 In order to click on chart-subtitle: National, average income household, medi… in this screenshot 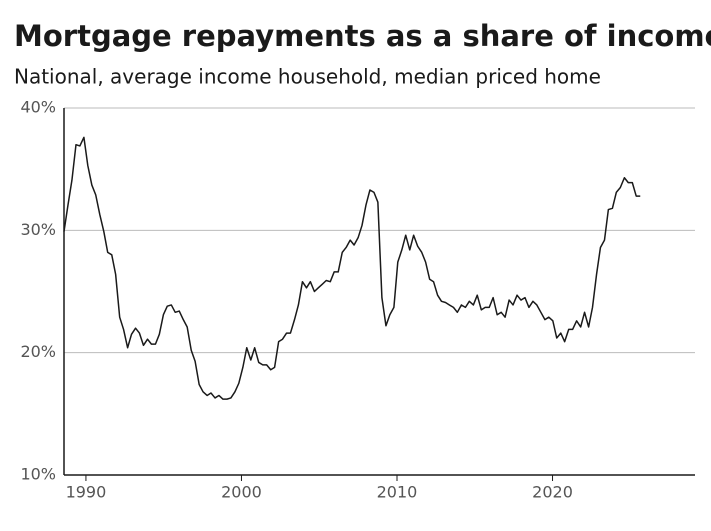, I will do `click(307, 77)`.